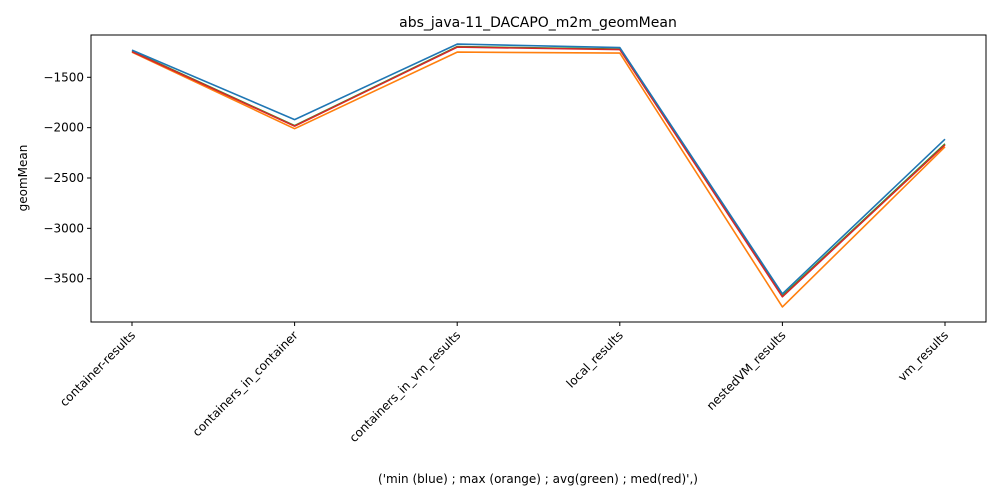 The height and width of the screenshot is (500, 1000). Describe the element at coordinates (595, 359) in the screenshot. I see `x-tick-label: local_results` at that location.